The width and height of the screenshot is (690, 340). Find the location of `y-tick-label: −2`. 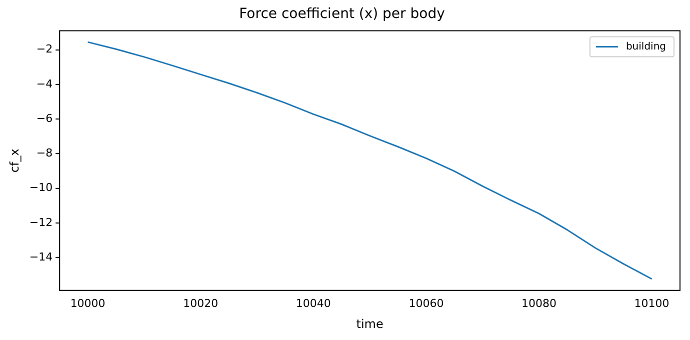

y-tick-label: −2 is located at coordinates (44, 49).